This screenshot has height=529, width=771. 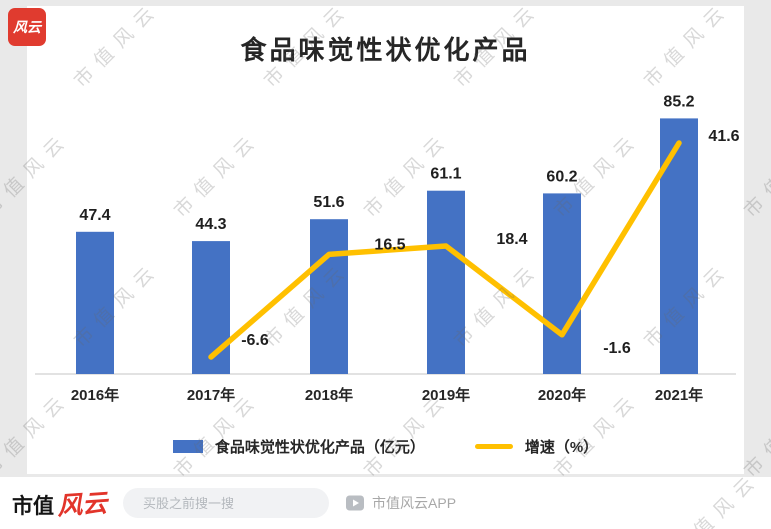 I want to click on app-promo: 市值风云APP, so click(x=400, y=503).